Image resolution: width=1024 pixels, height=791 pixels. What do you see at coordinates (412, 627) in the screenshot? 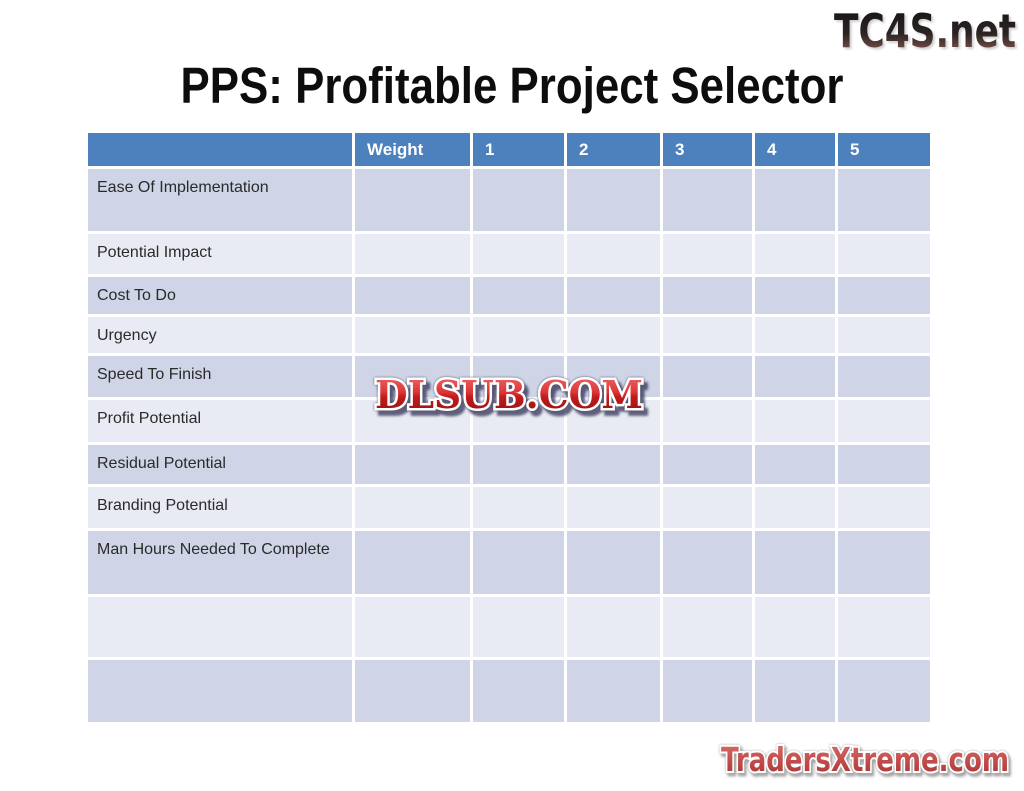
I see `cell-row10-col1` at bounding box center [412, 627].